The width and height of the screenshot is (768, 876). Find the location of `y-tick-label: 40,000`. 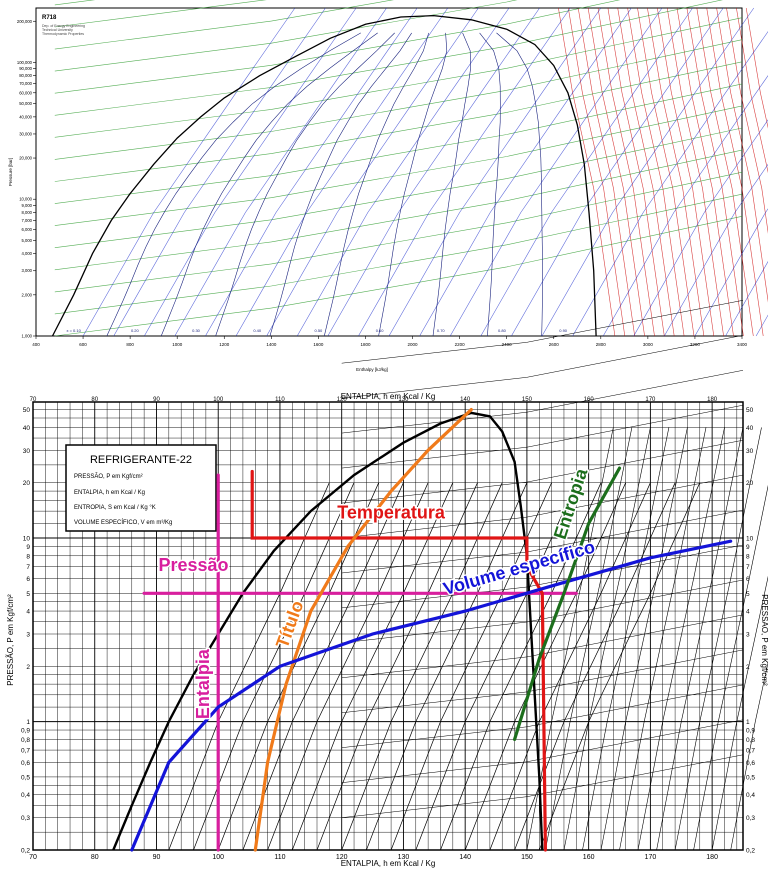

y-tick-label: 40,000 is located at coordinates (25, 116).